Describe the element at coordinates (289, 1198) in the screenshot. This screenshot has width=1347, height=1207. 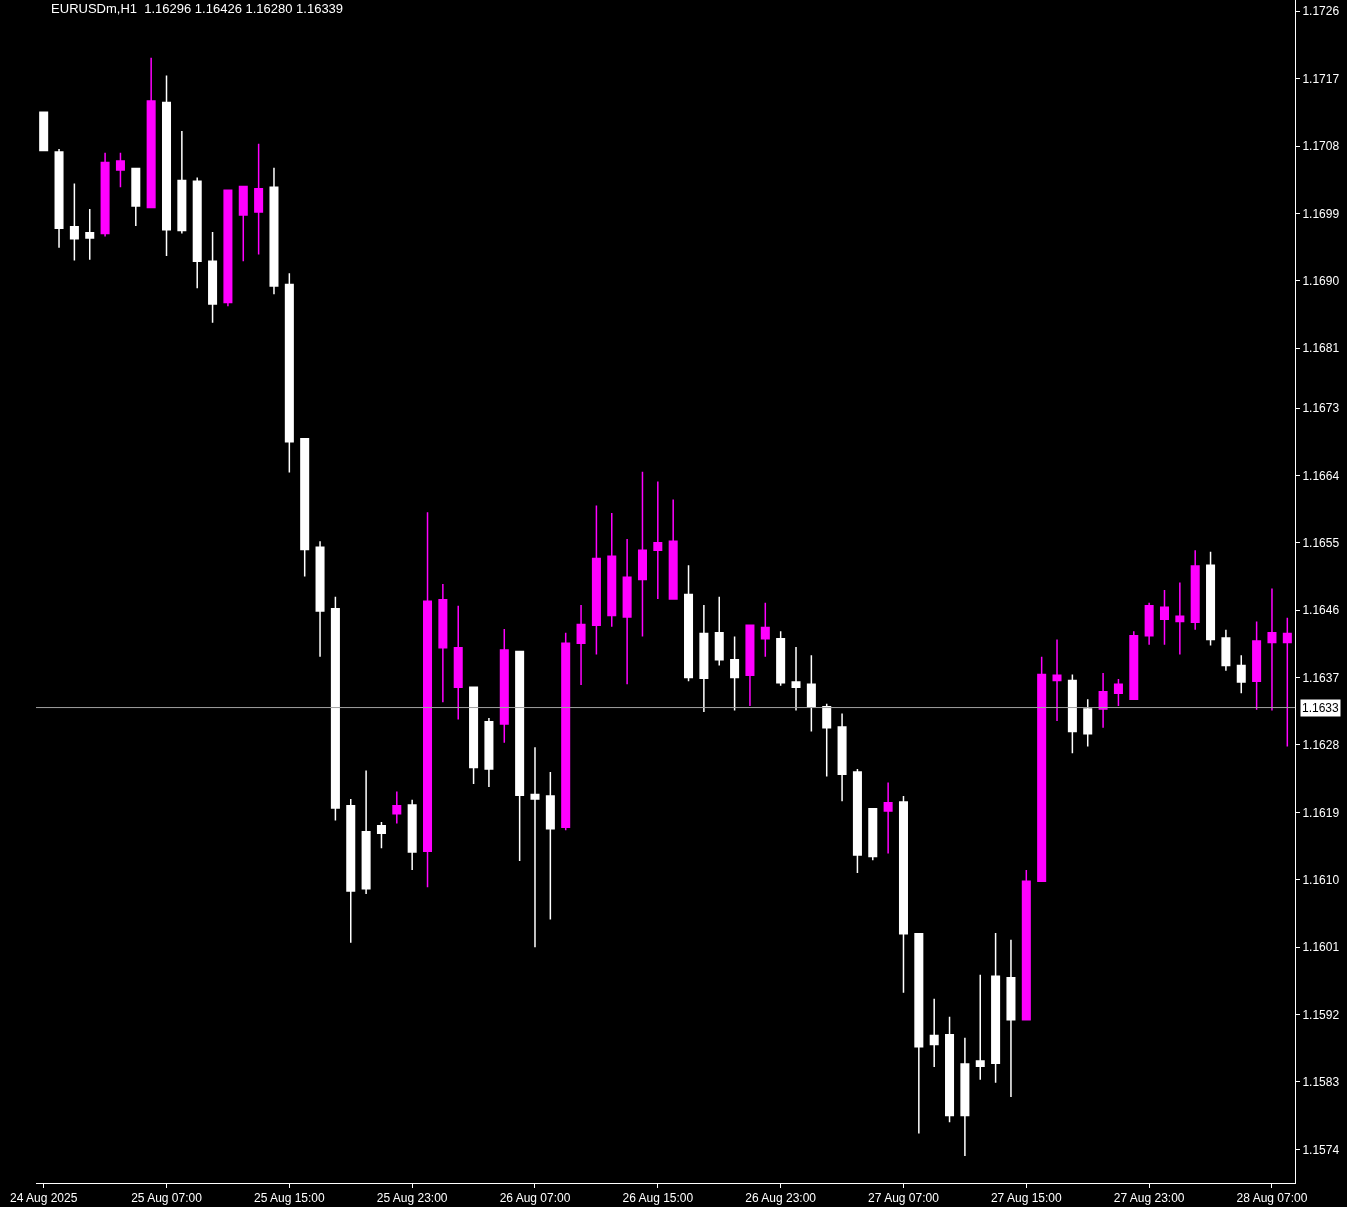
I see `x-tick-label: 25 Aug 15:00` at that location.